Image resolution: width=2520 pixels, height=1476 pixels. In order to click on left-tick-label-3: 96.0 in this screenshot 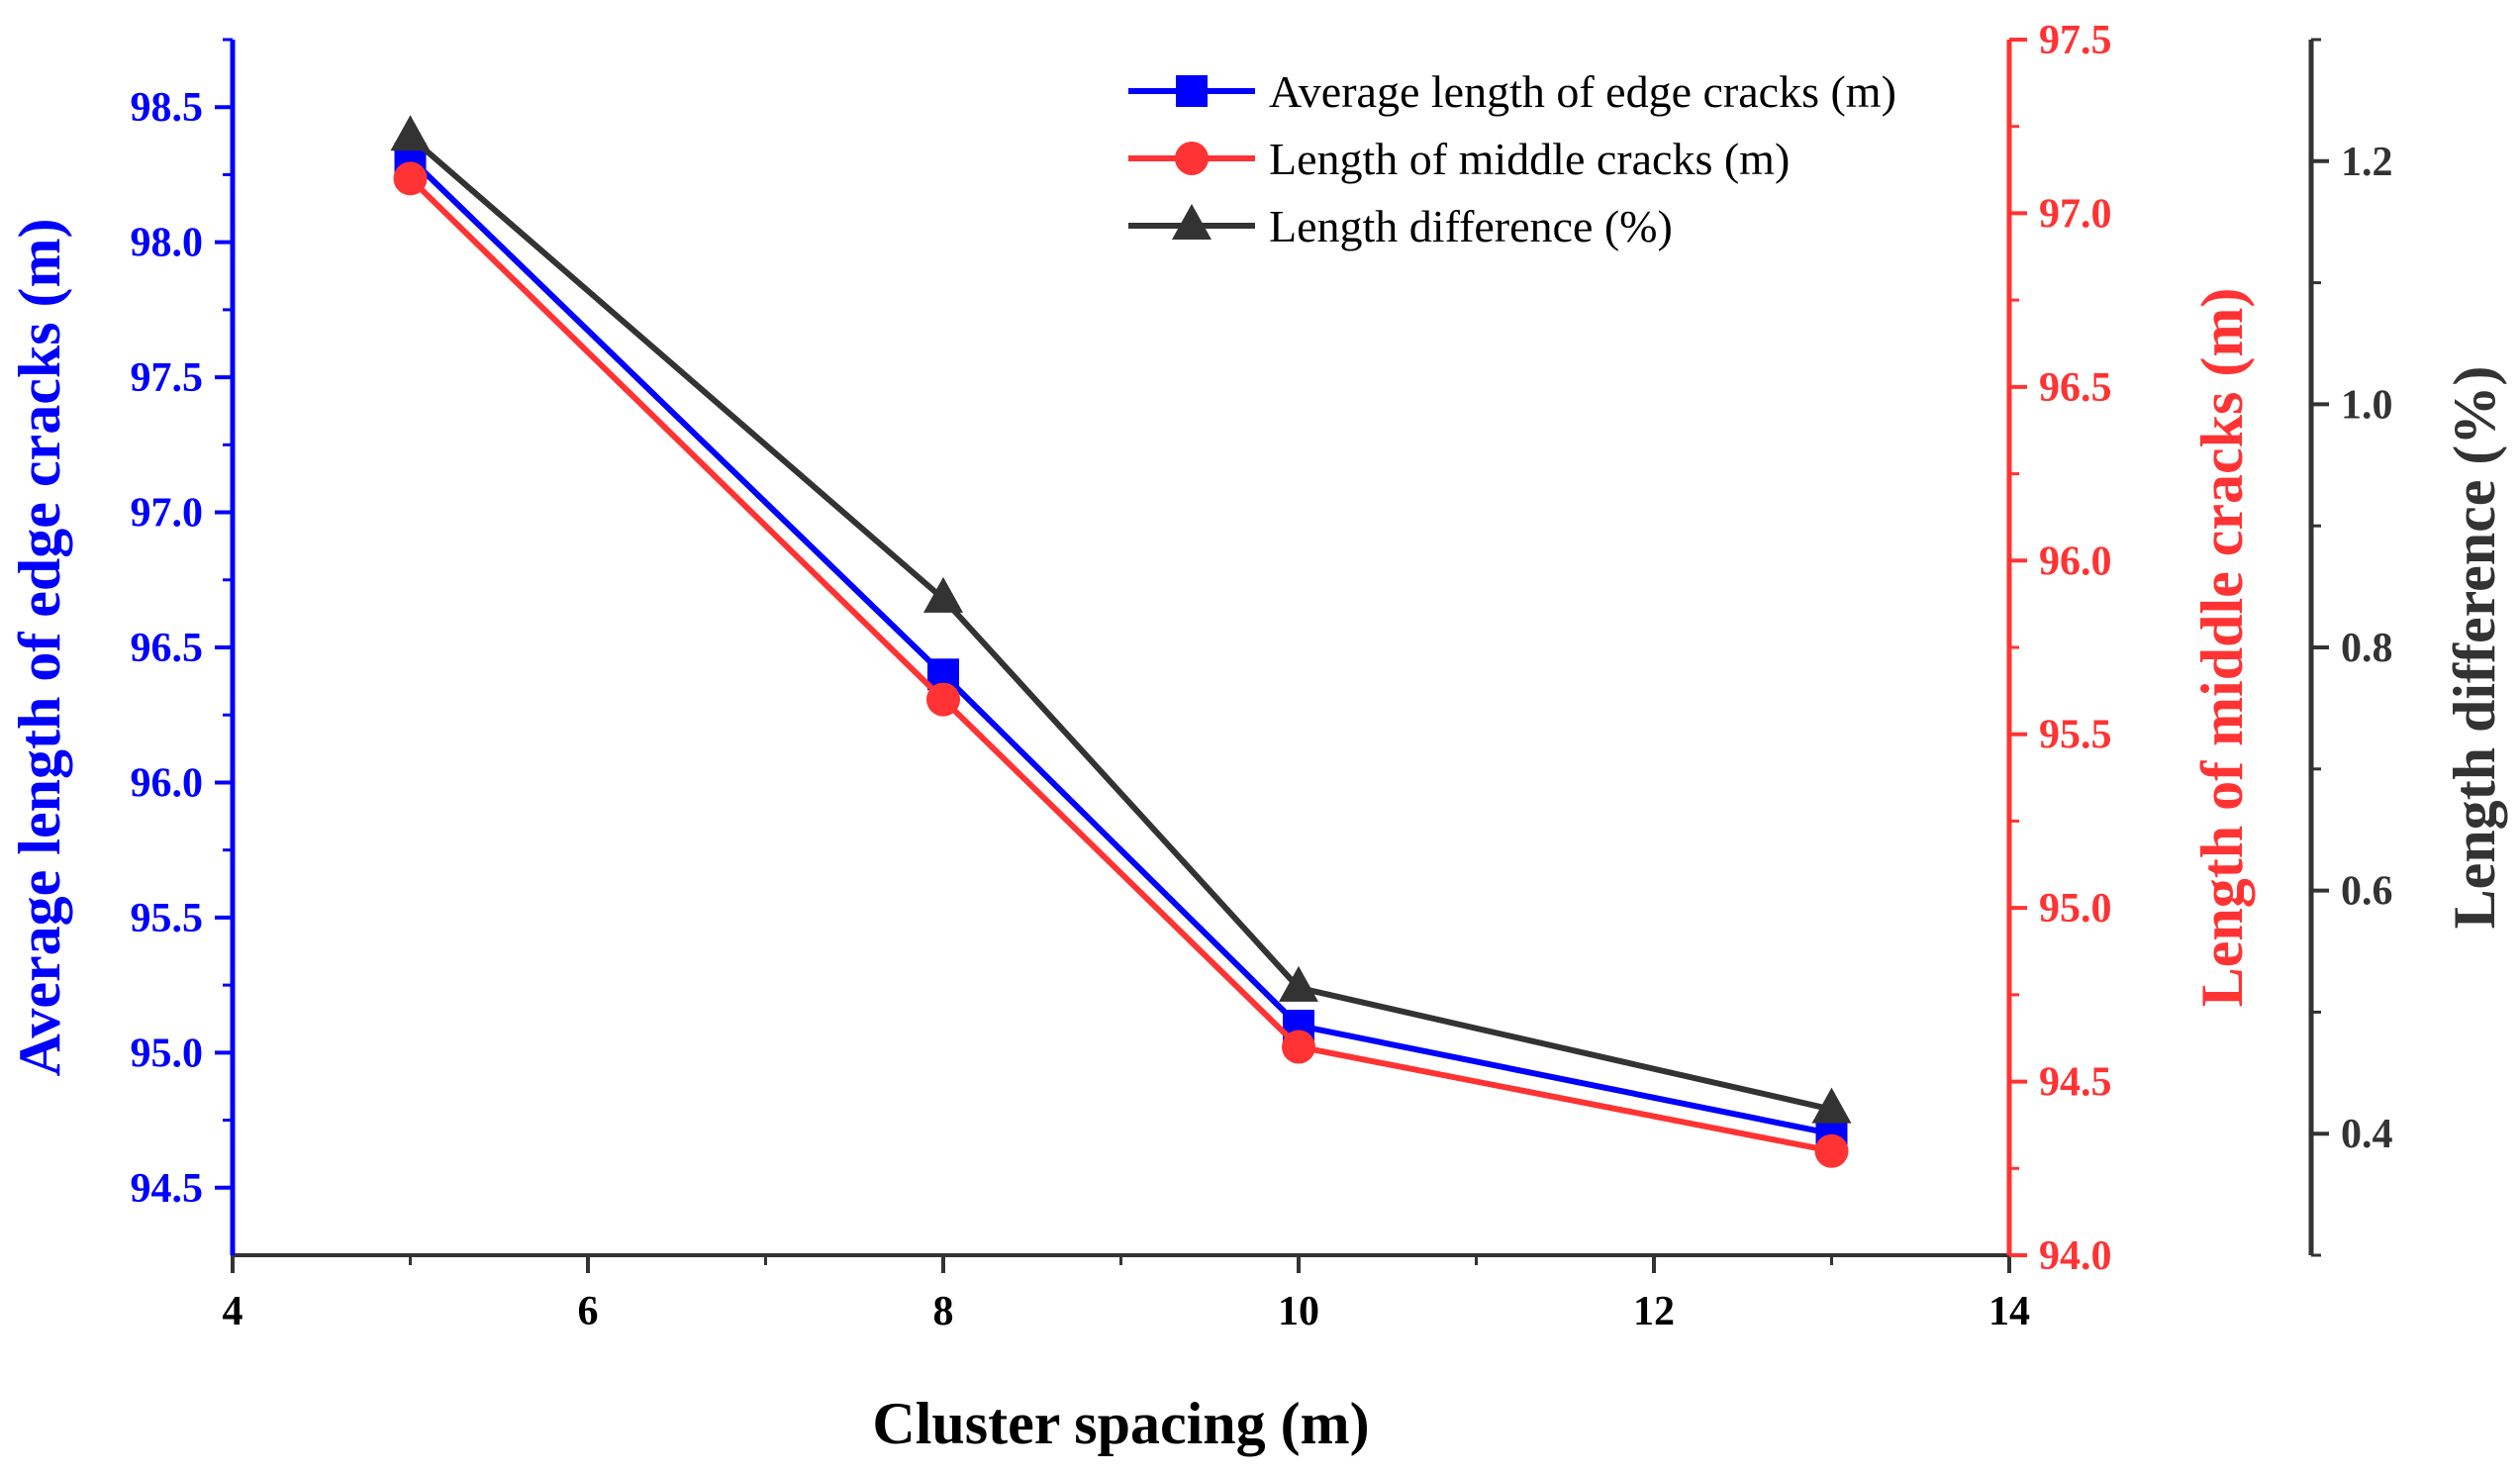, I will do `click(167, 783)`.